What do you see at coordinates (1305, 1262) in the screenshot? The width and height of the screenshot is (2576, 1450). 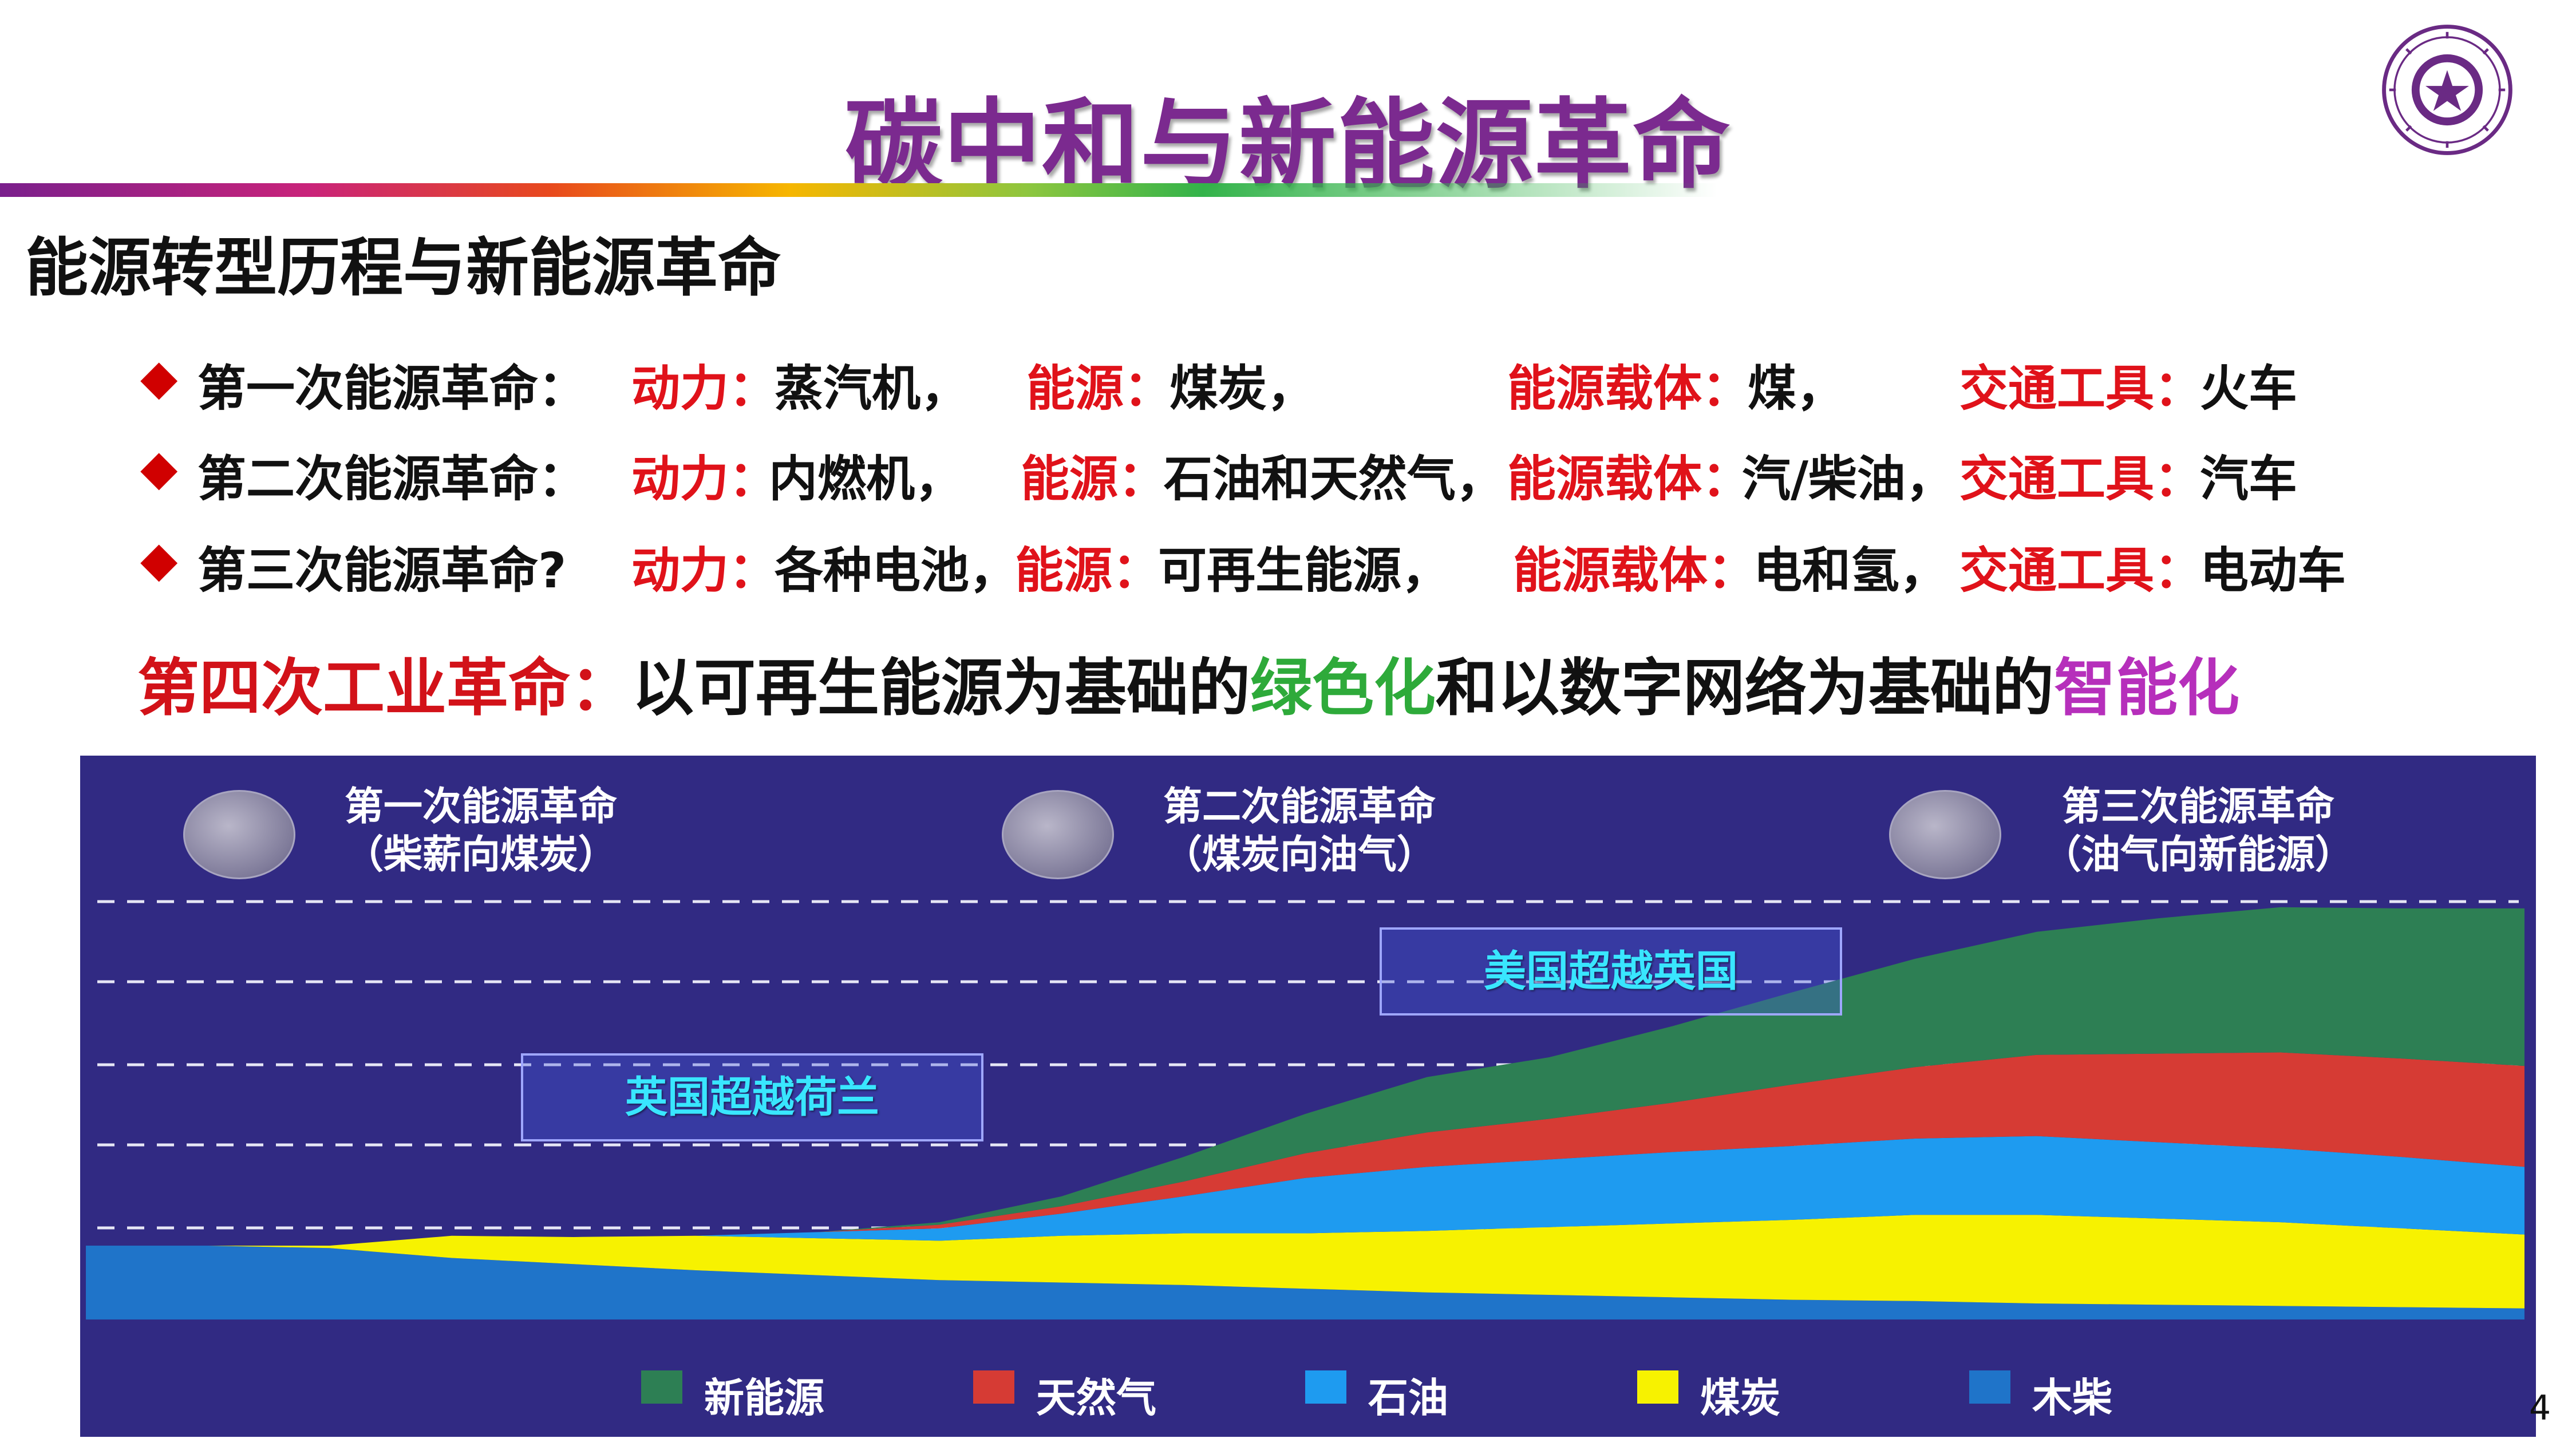 I see `area-series-煤炭` at bounding box center [1305, 1262].